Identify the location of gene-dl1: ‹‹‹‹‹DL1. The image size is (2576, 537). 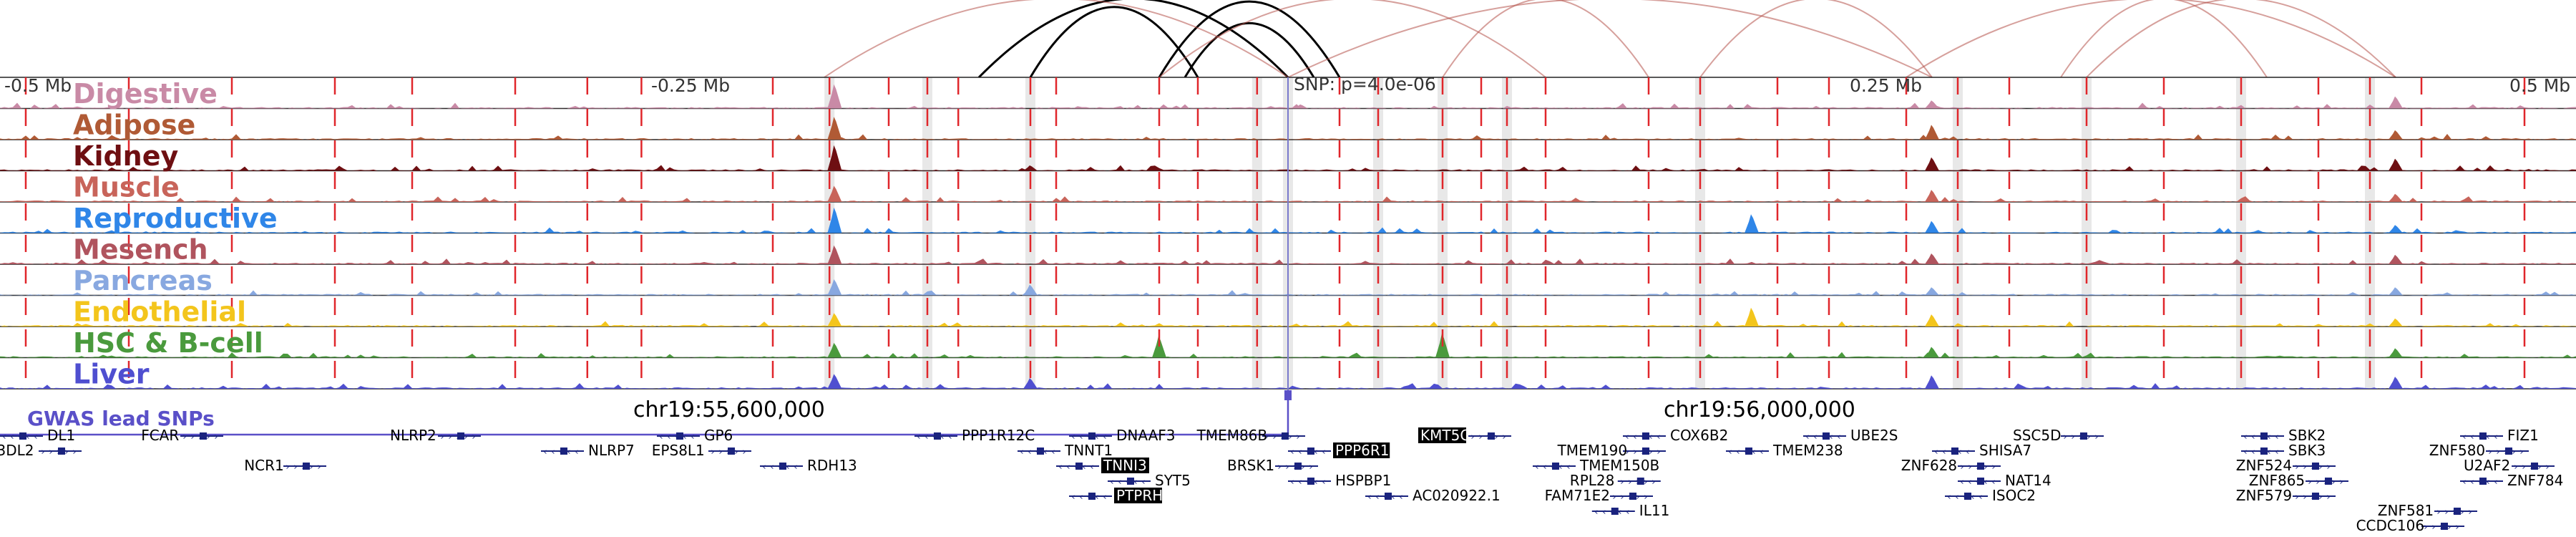
(37, 435).